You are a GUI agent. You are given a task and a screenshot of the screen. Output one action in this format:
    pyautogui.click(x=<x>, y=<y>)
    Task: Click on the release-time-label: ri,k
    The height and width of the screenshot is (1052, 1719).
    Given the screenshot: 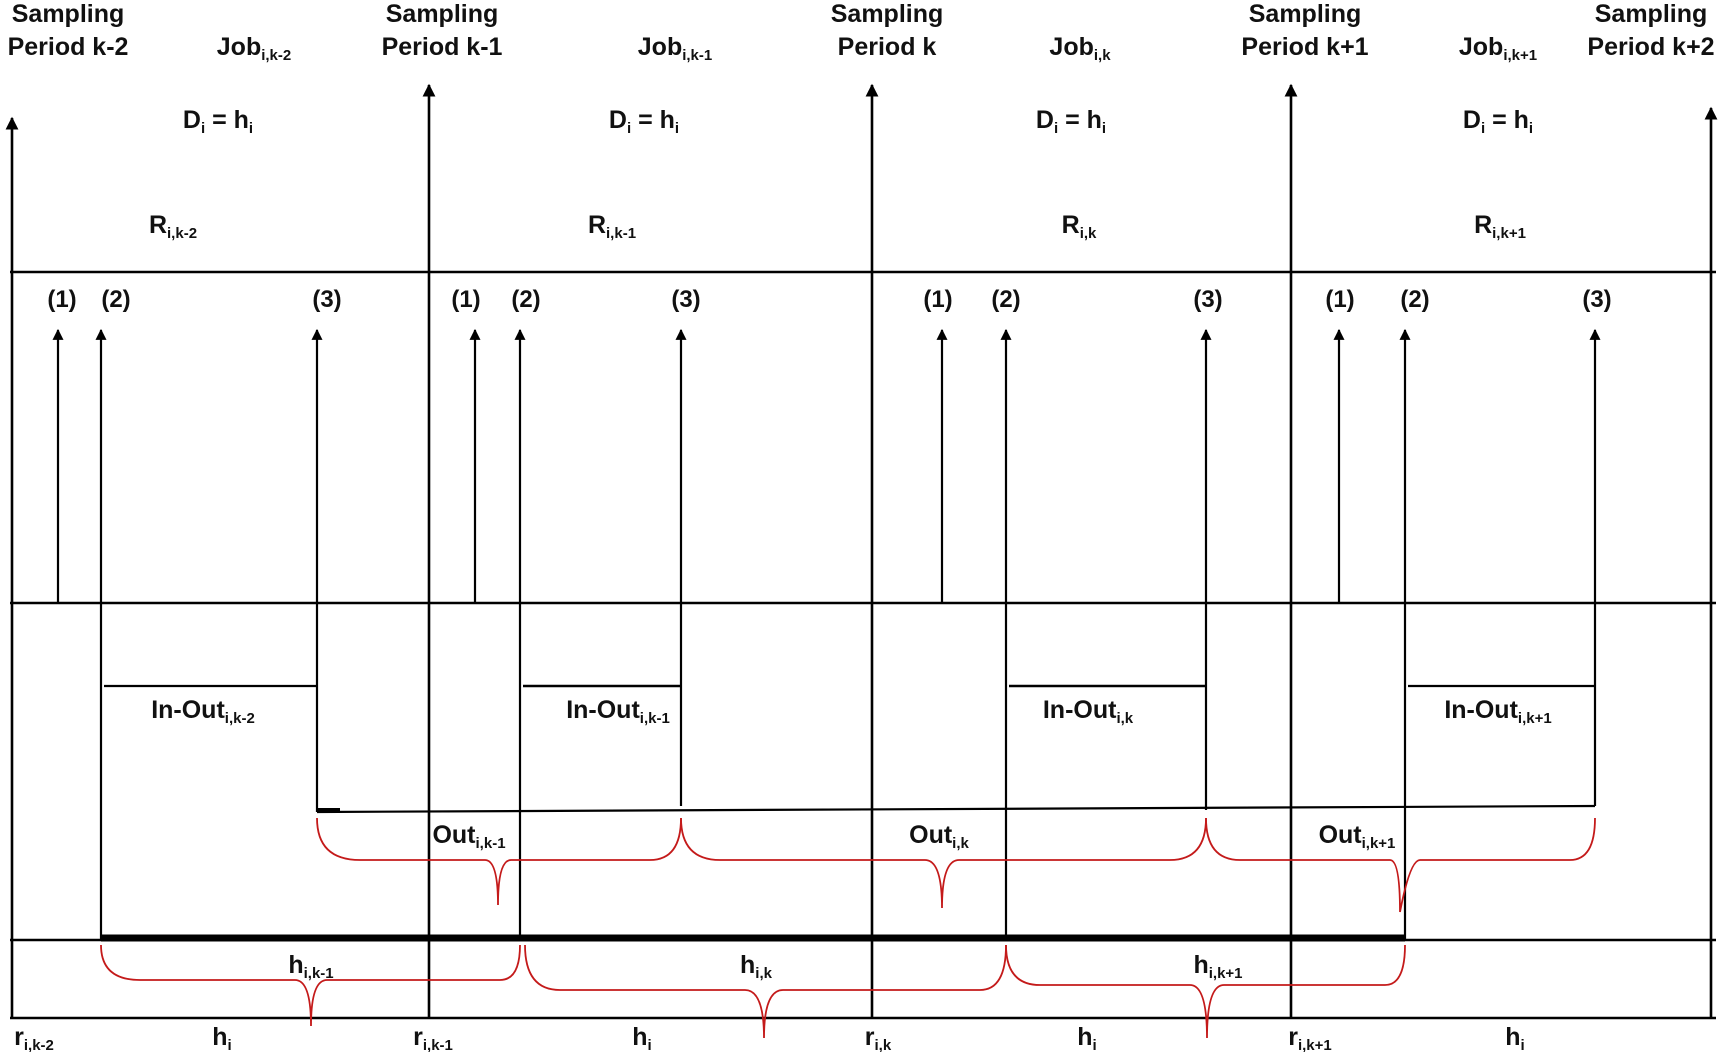 What is the action you would take?
    pyautogui.click(x=878, y=1037)
    